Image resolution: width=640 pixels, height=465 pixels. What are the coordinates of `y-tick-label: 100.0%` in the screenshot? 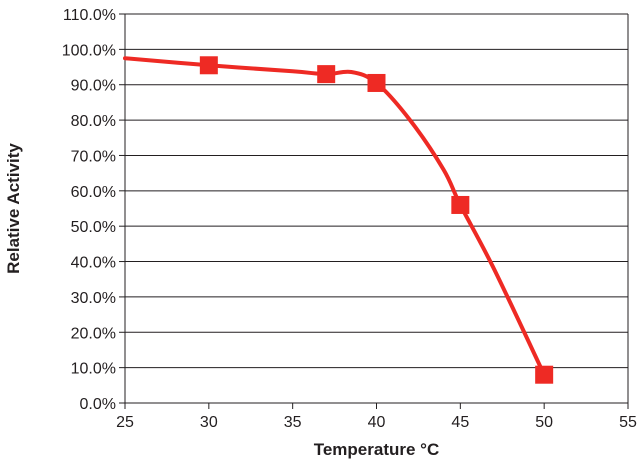 It's located at (89, 50).